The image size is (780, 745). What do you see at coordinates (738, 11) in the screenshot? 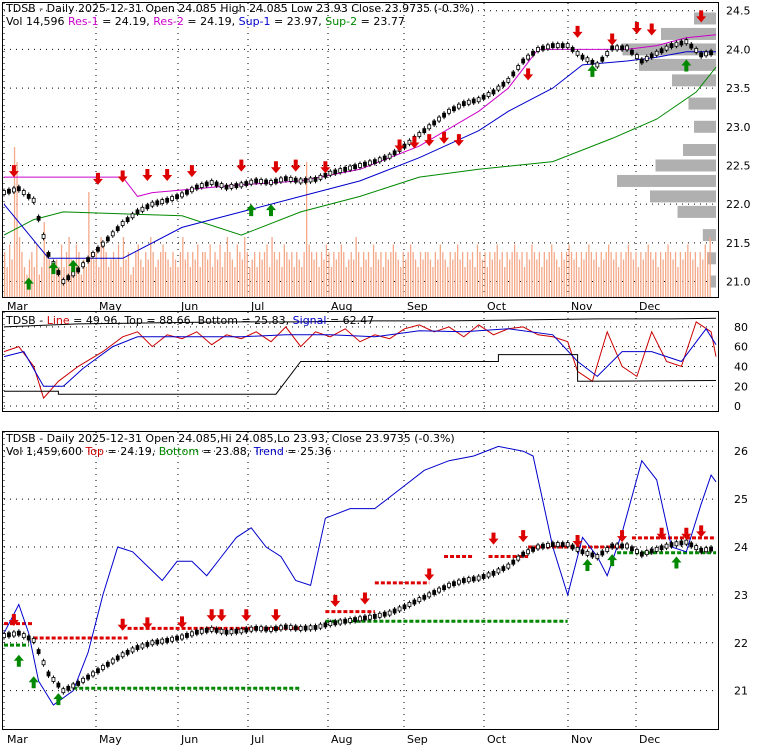
I see `y-tick-label: 24.5` at bounding box center [738, 11].